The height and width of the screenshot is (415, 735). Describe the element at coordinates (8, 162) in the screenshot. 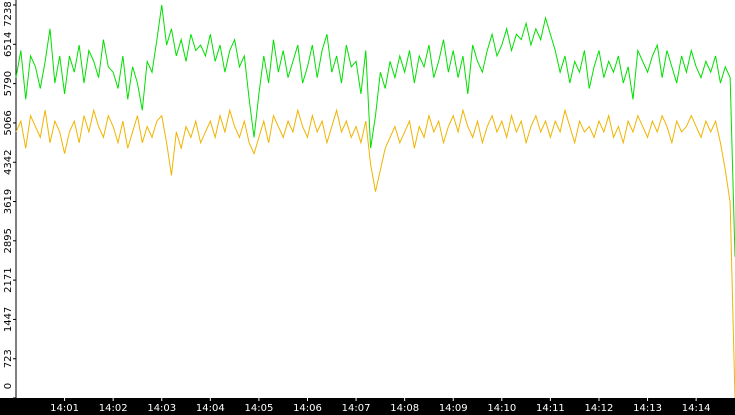

I see `y-tick-label: 4342` at that location.